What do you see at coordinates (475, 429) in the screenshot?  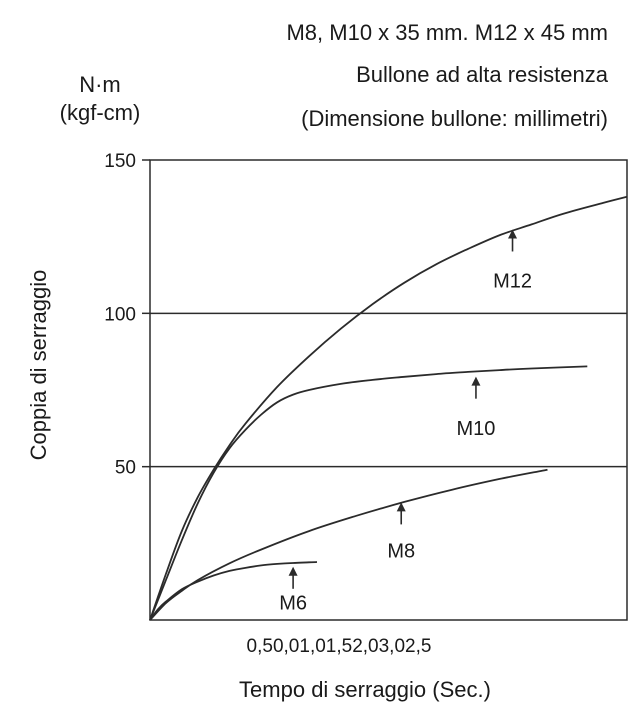 I see `series-label-m10: M10` at bounding box center [475, 429].